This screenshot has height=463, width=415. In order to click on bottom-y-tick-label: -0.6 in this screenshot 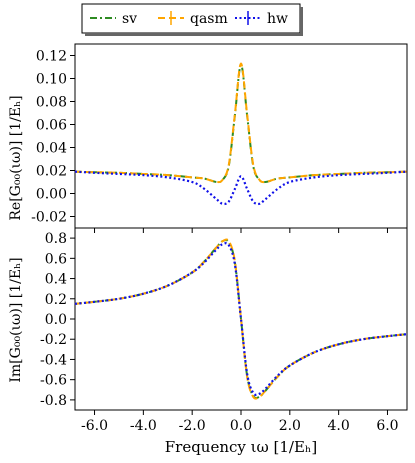, I will do `click(53, 381)`.